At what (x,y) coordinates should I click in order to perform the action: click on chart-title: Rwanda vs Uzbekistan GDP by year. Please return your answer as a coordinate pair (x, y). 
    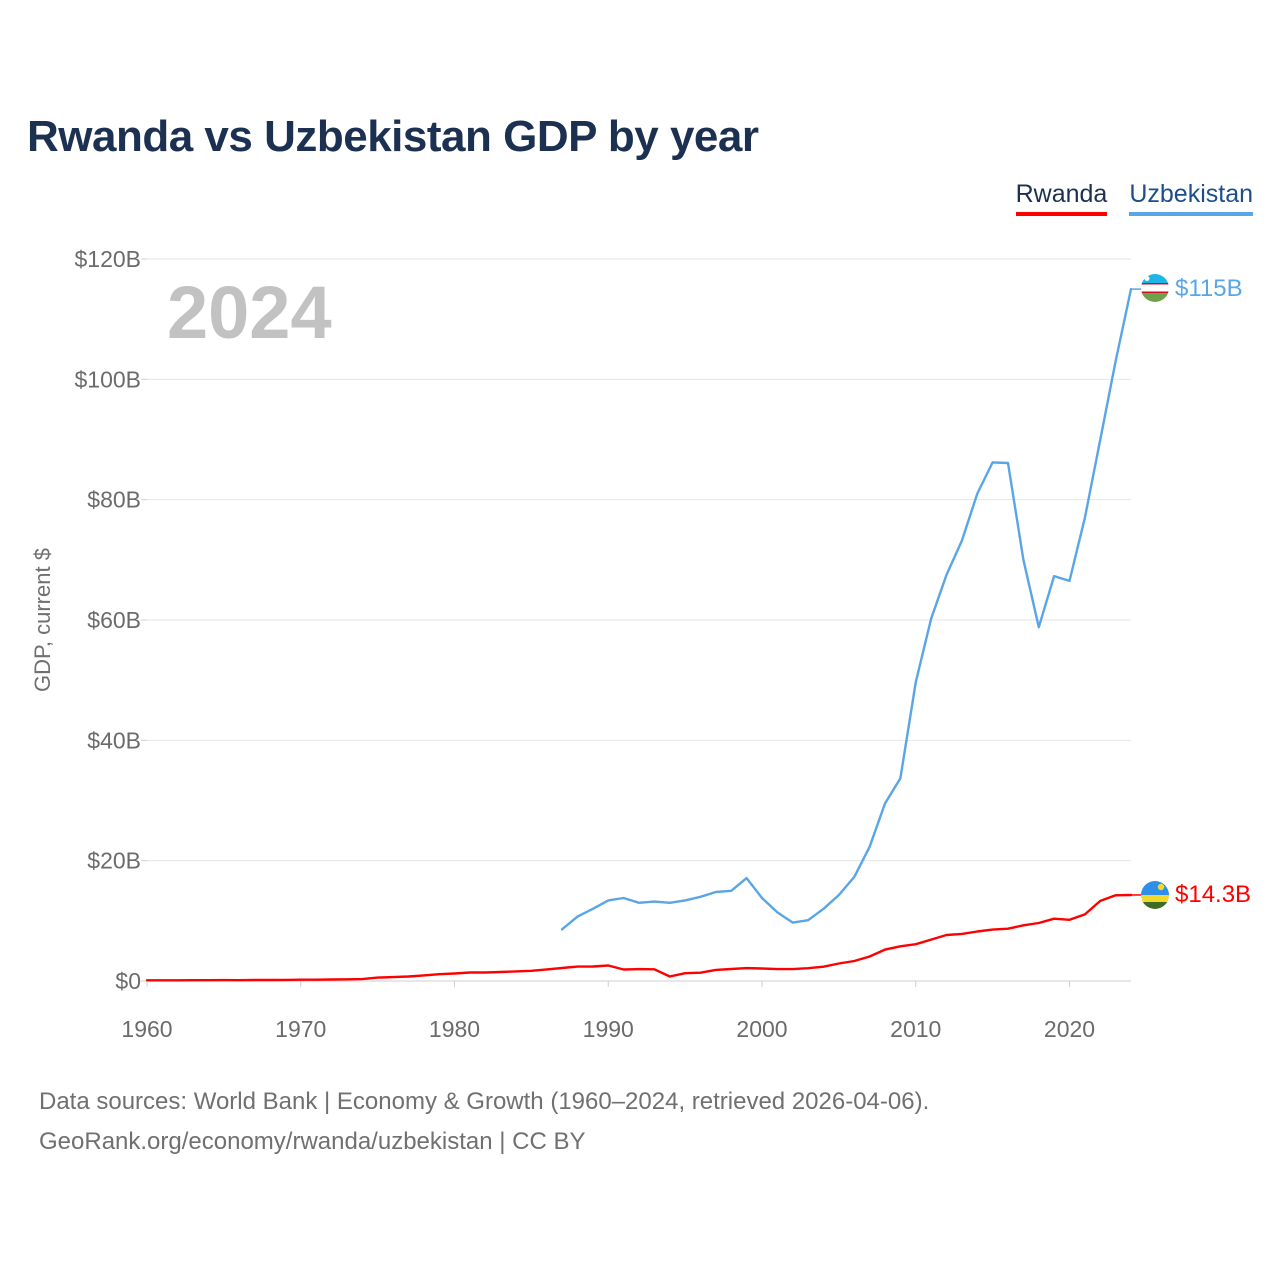
    Looking at the image, I should click on (393, 136).